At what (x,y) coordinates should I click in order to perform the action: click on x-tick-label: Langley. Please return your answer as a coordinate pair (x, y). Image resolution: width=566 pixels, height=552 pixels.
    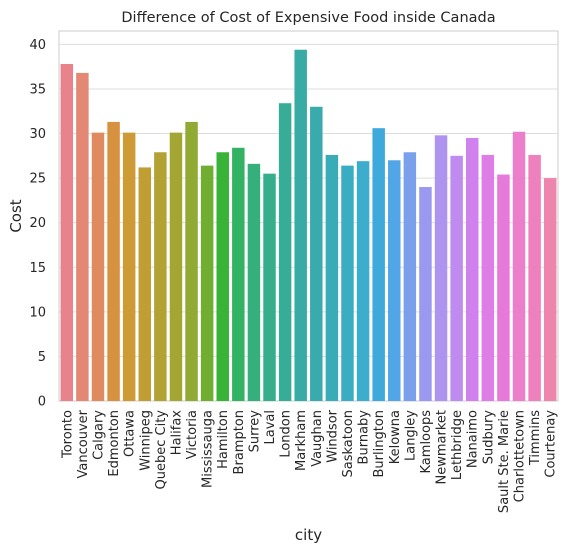
    Looking at the image, I should click on (410, 435).